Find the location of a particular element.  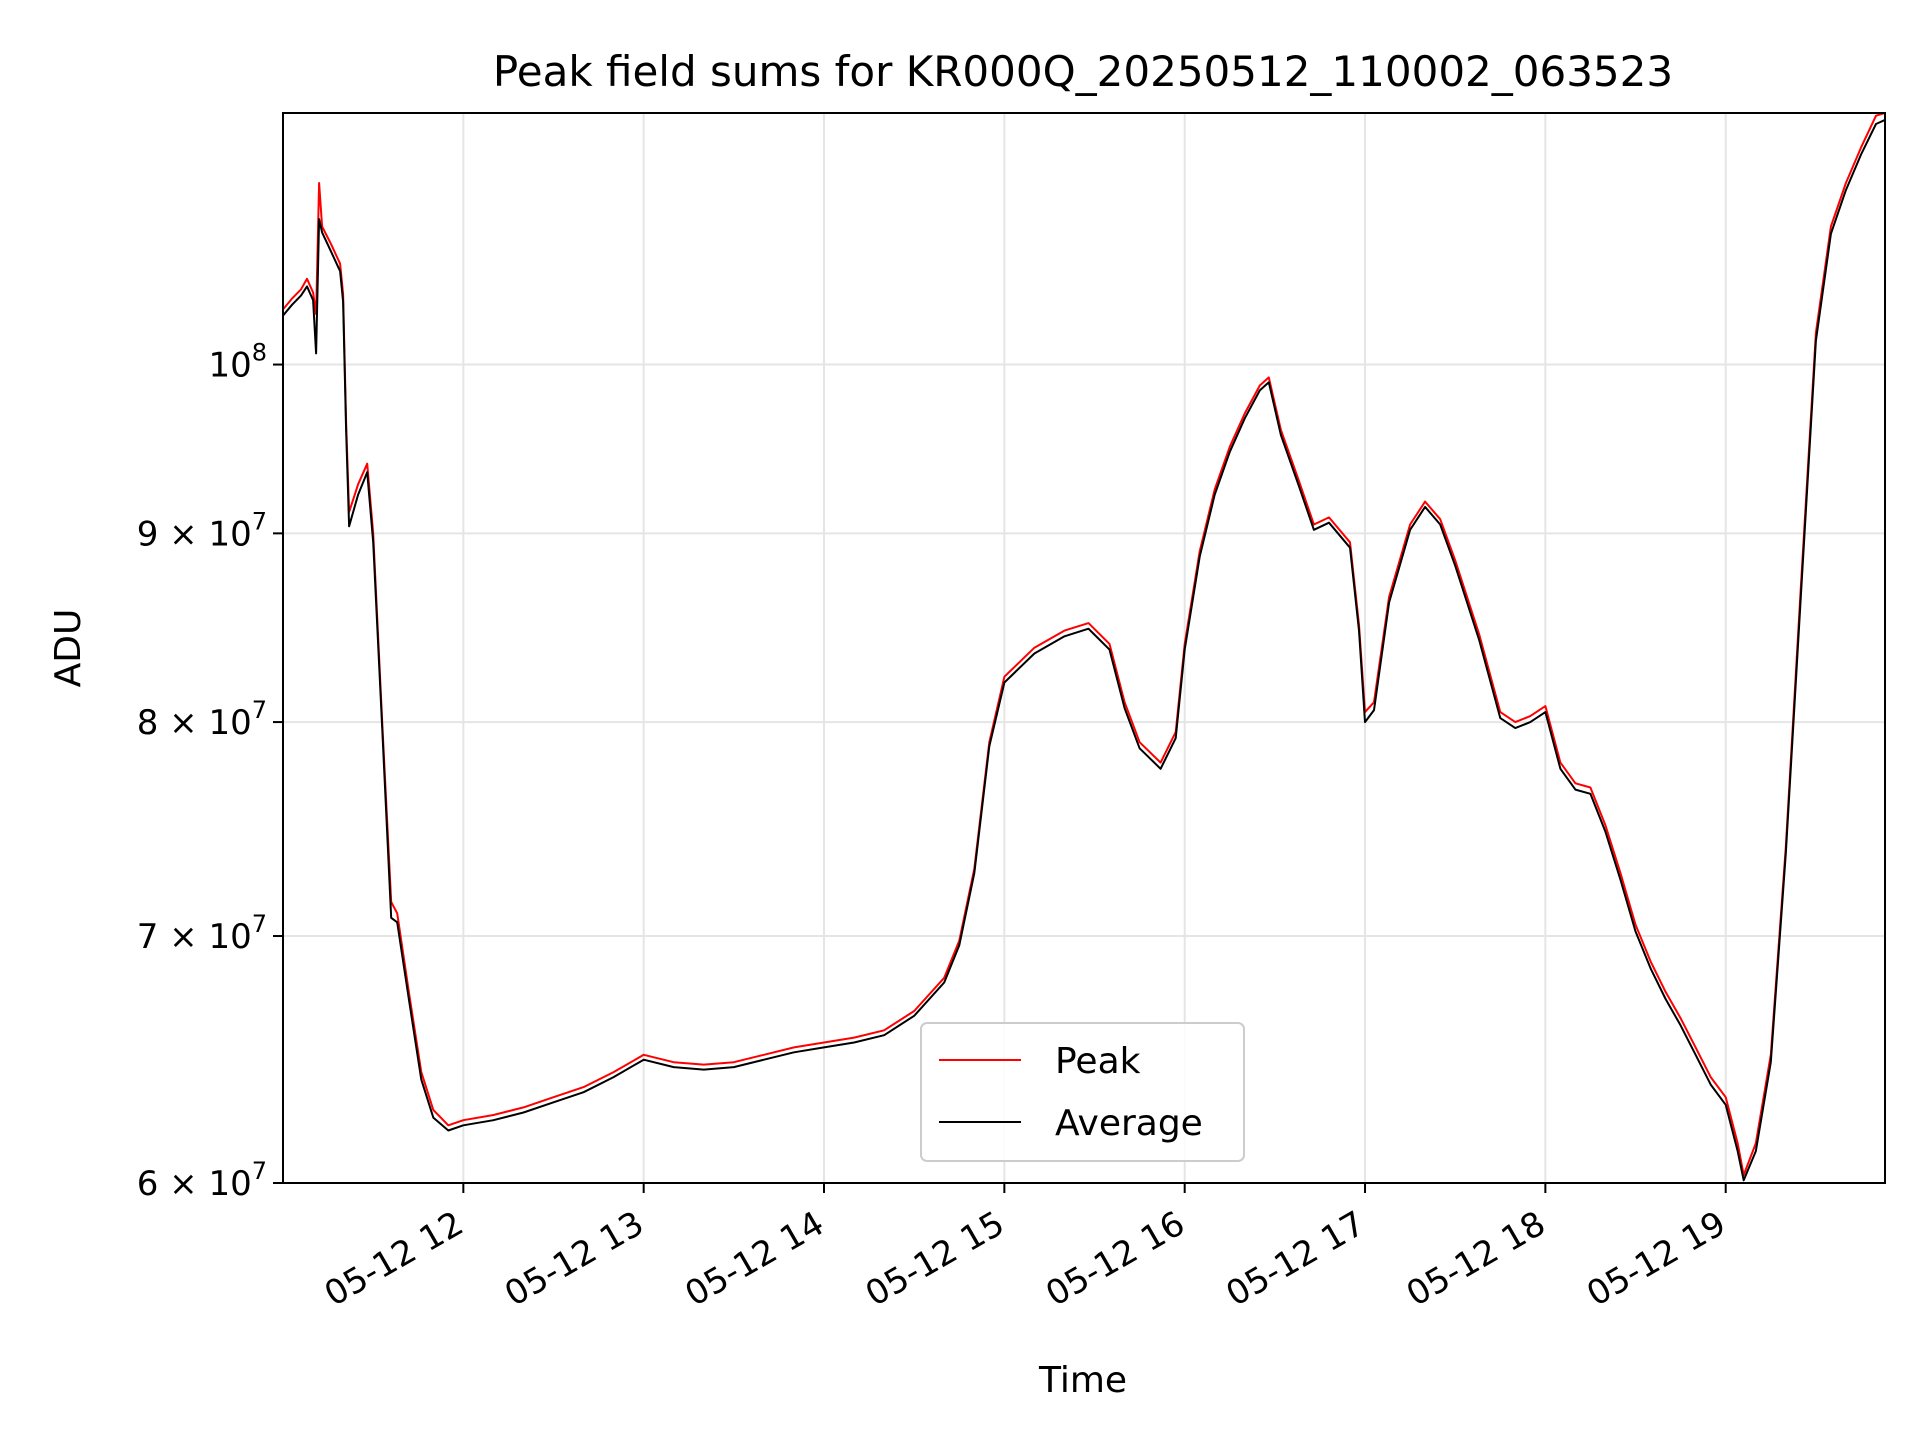

y-tick-exponent: 8 is located at coordinates (259, 353).